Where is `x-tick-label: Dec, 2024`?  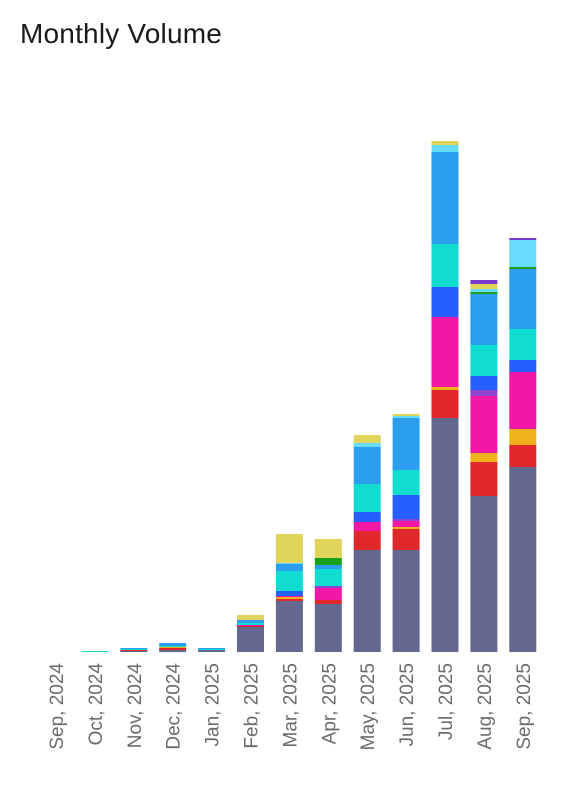
x-tick-label: Dec, 2024 is located at coordinates (174, 706).